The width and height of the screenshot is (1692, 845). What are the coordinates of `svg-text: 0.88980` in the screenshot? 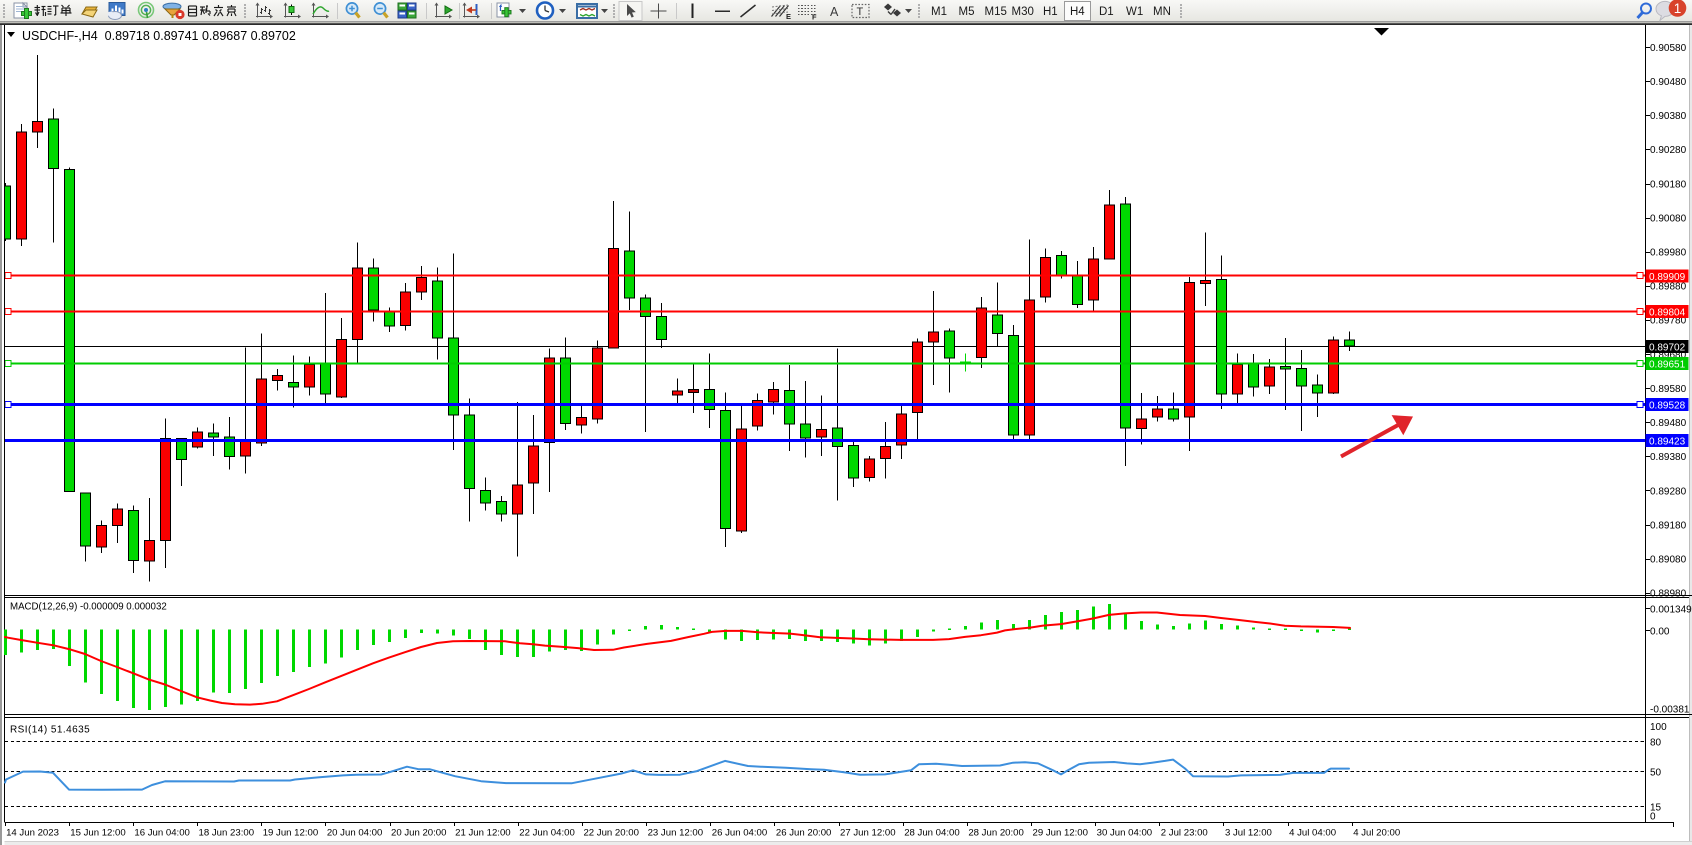 It's located at (1668, 594).